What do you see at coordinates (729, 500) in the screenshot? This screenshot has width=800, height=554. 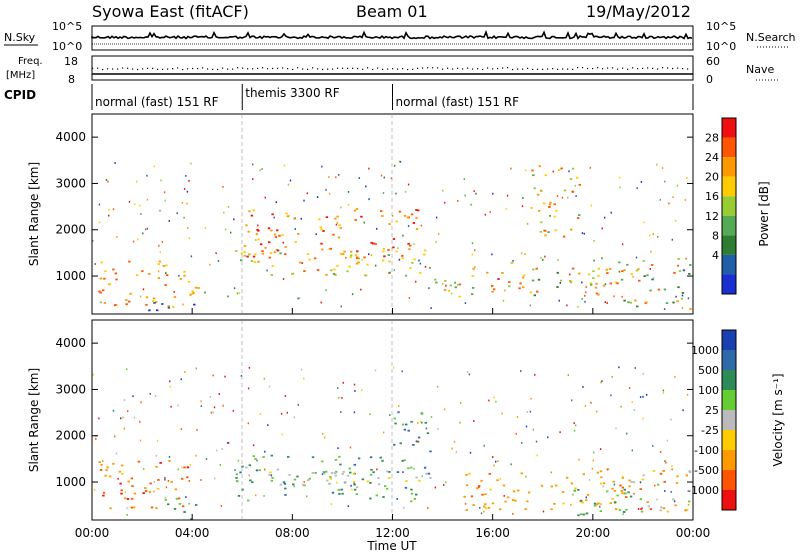 I see `colorbar-swatch` at bounding box center [729, 500].